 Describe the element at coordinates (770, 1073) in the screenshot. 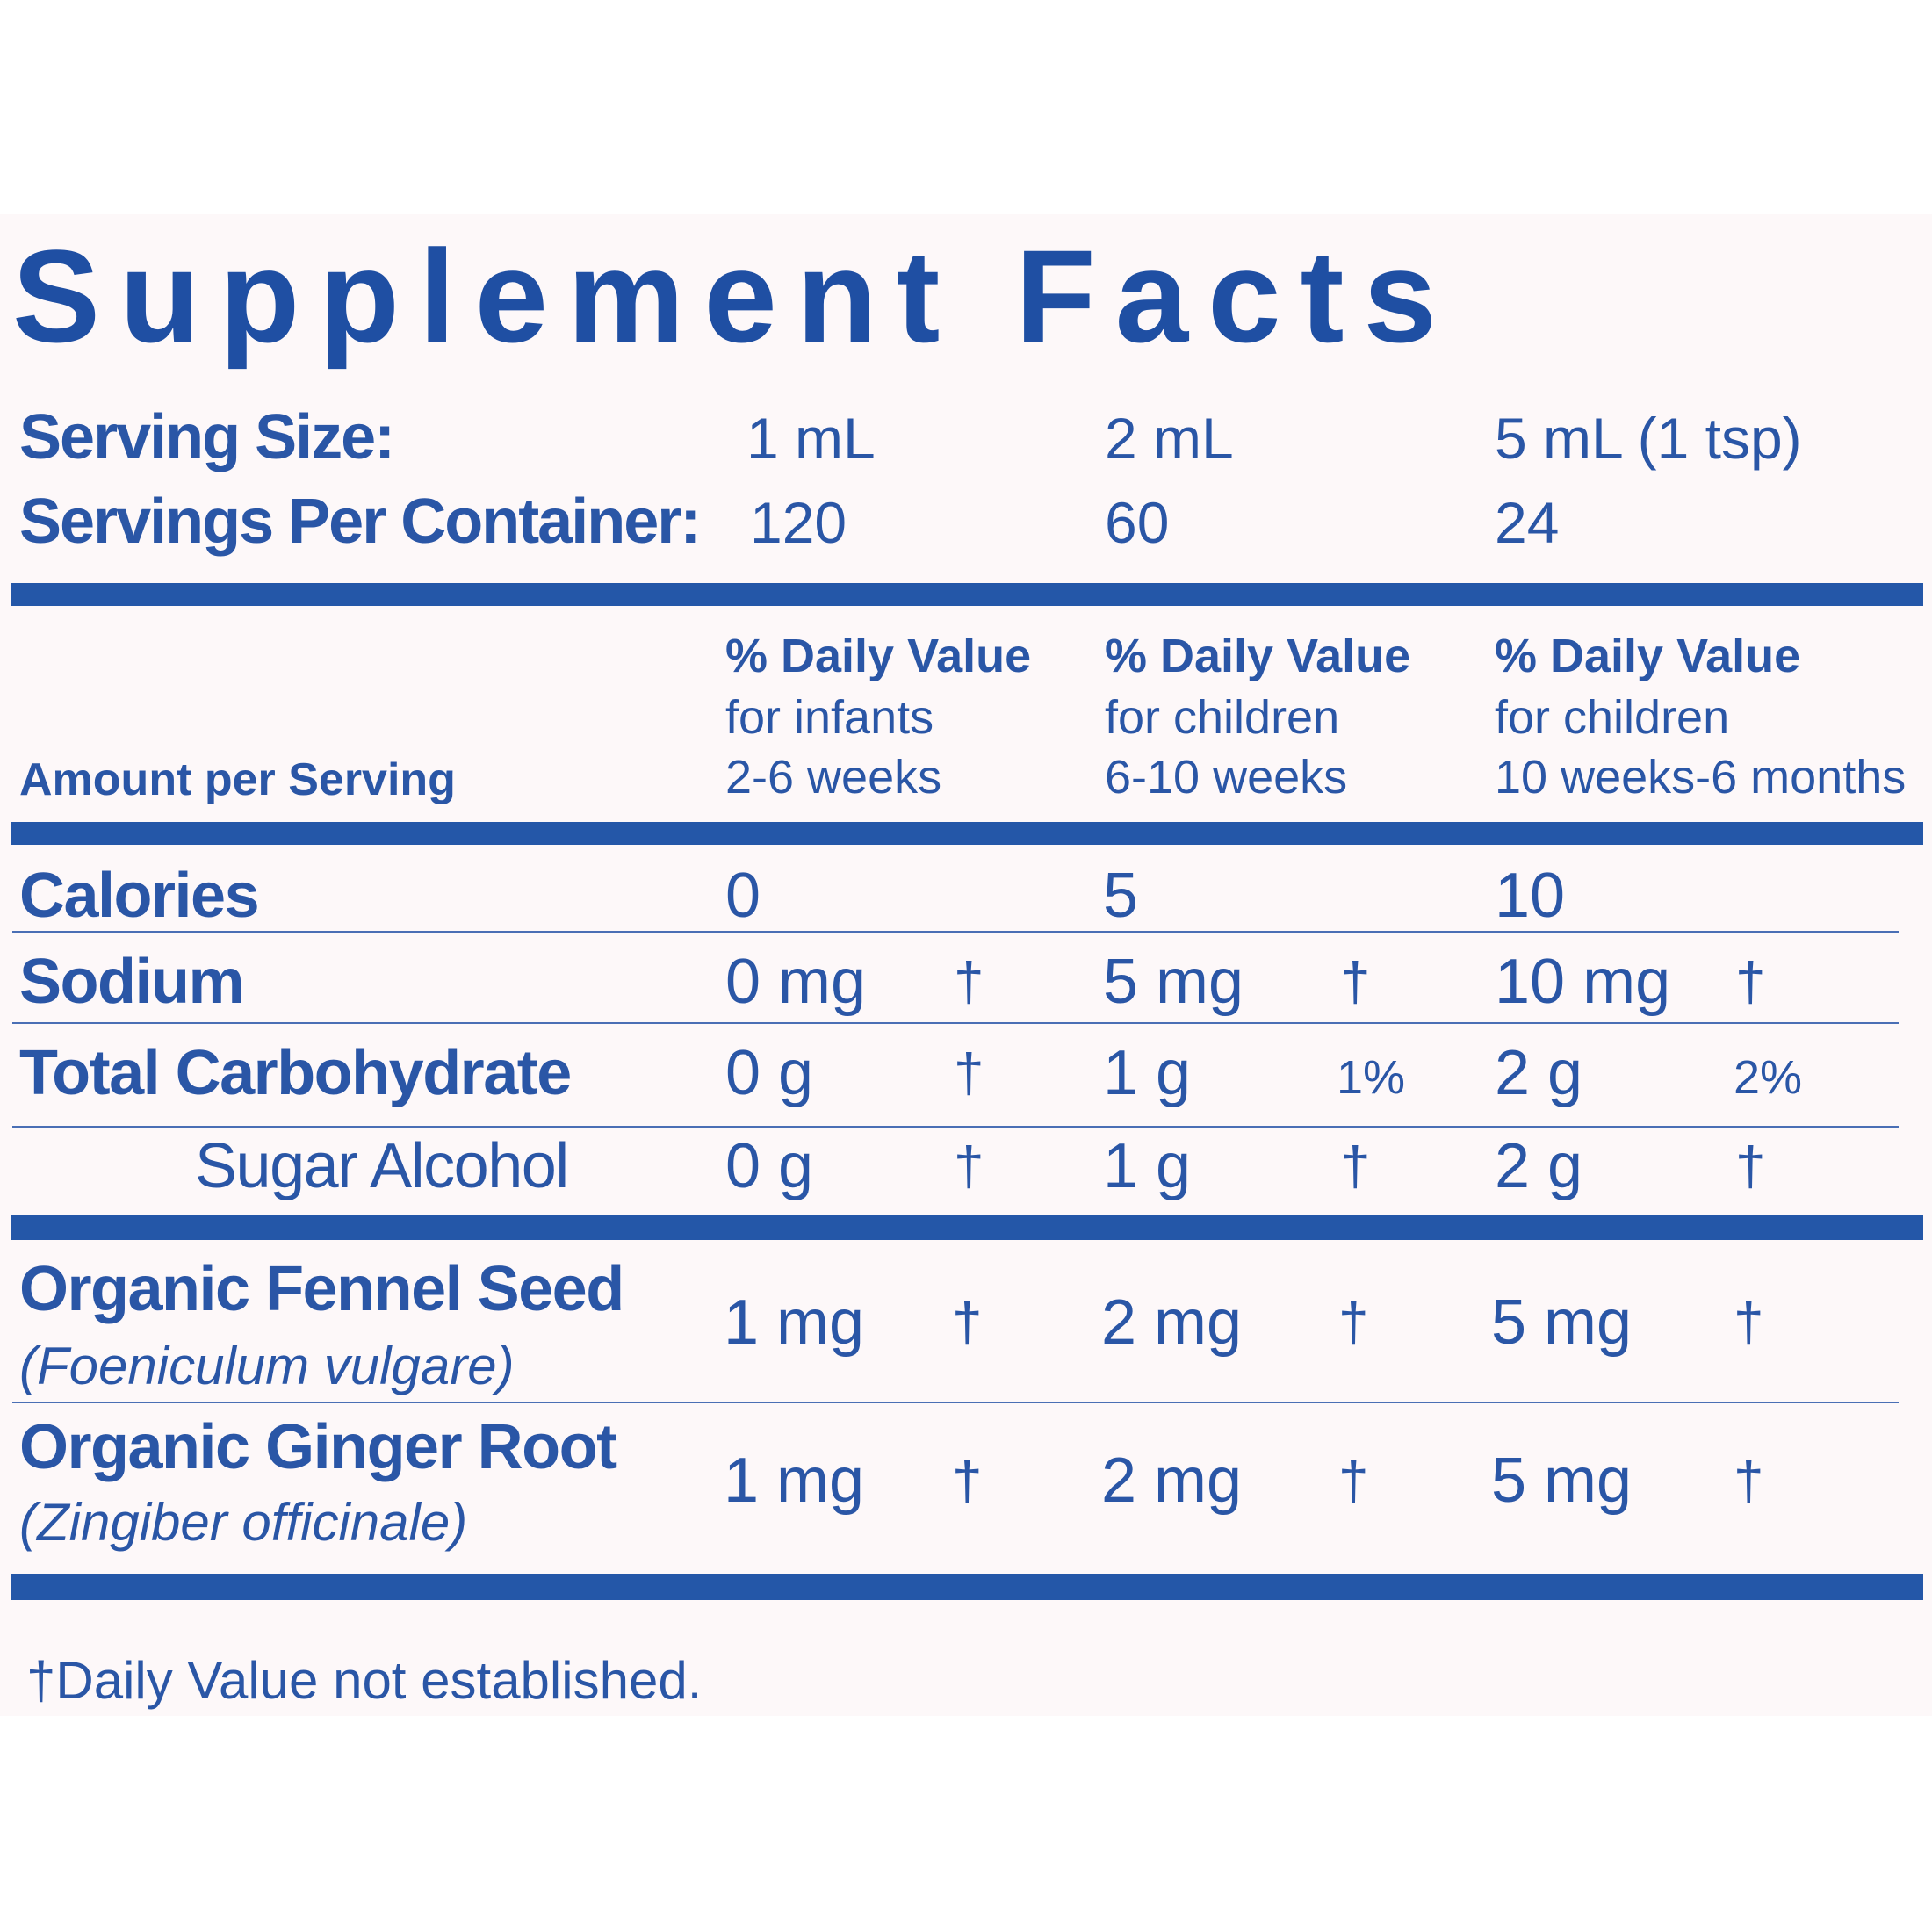

I see `carbohydrate-value-1: 0 g` at that location.